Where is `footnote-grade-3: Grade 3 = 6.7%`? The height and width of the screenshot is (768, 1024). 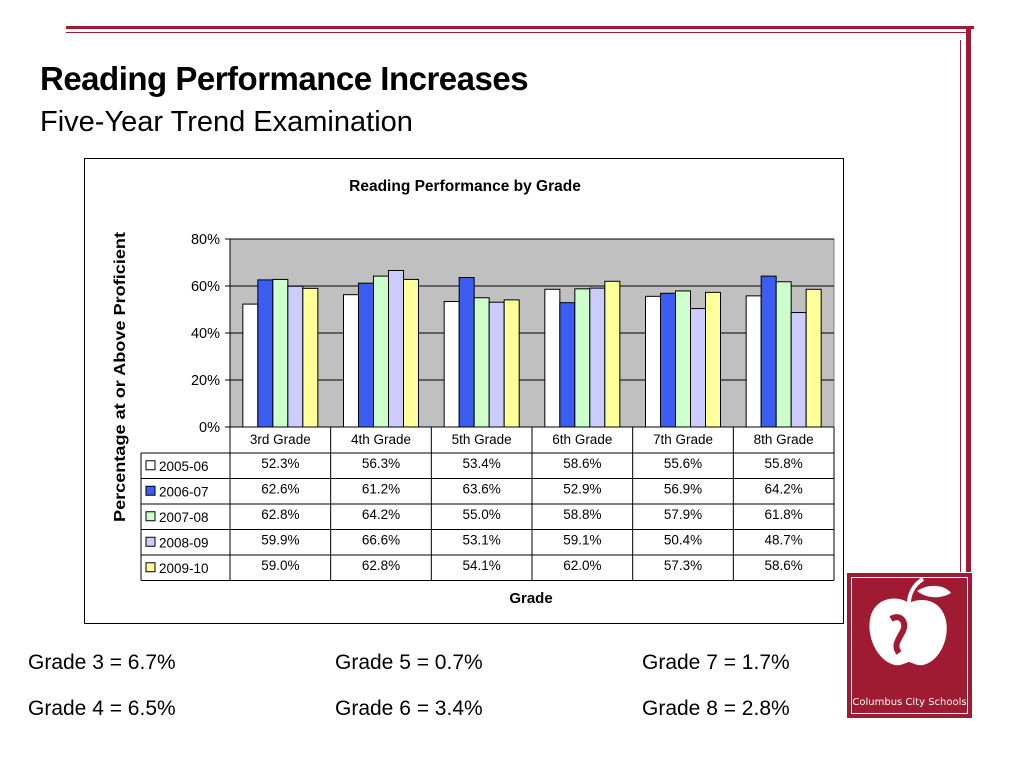 footnote-grade-3: Grade 3 = 6.7% is located at coordinates (102, 662).